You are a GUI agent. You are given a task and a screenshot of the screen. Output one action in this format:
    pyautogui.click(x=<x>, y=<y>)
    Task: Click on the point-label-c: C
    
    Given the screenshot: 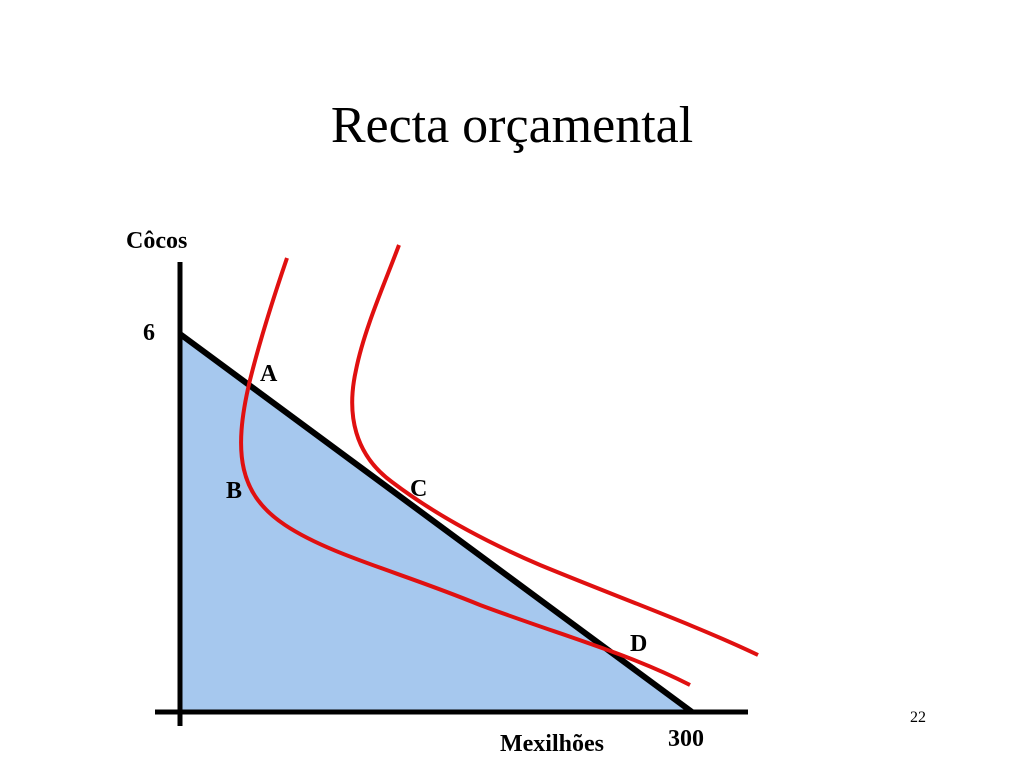 What is the action you would take?
    pyautogui.click(x=418, y=489)
    